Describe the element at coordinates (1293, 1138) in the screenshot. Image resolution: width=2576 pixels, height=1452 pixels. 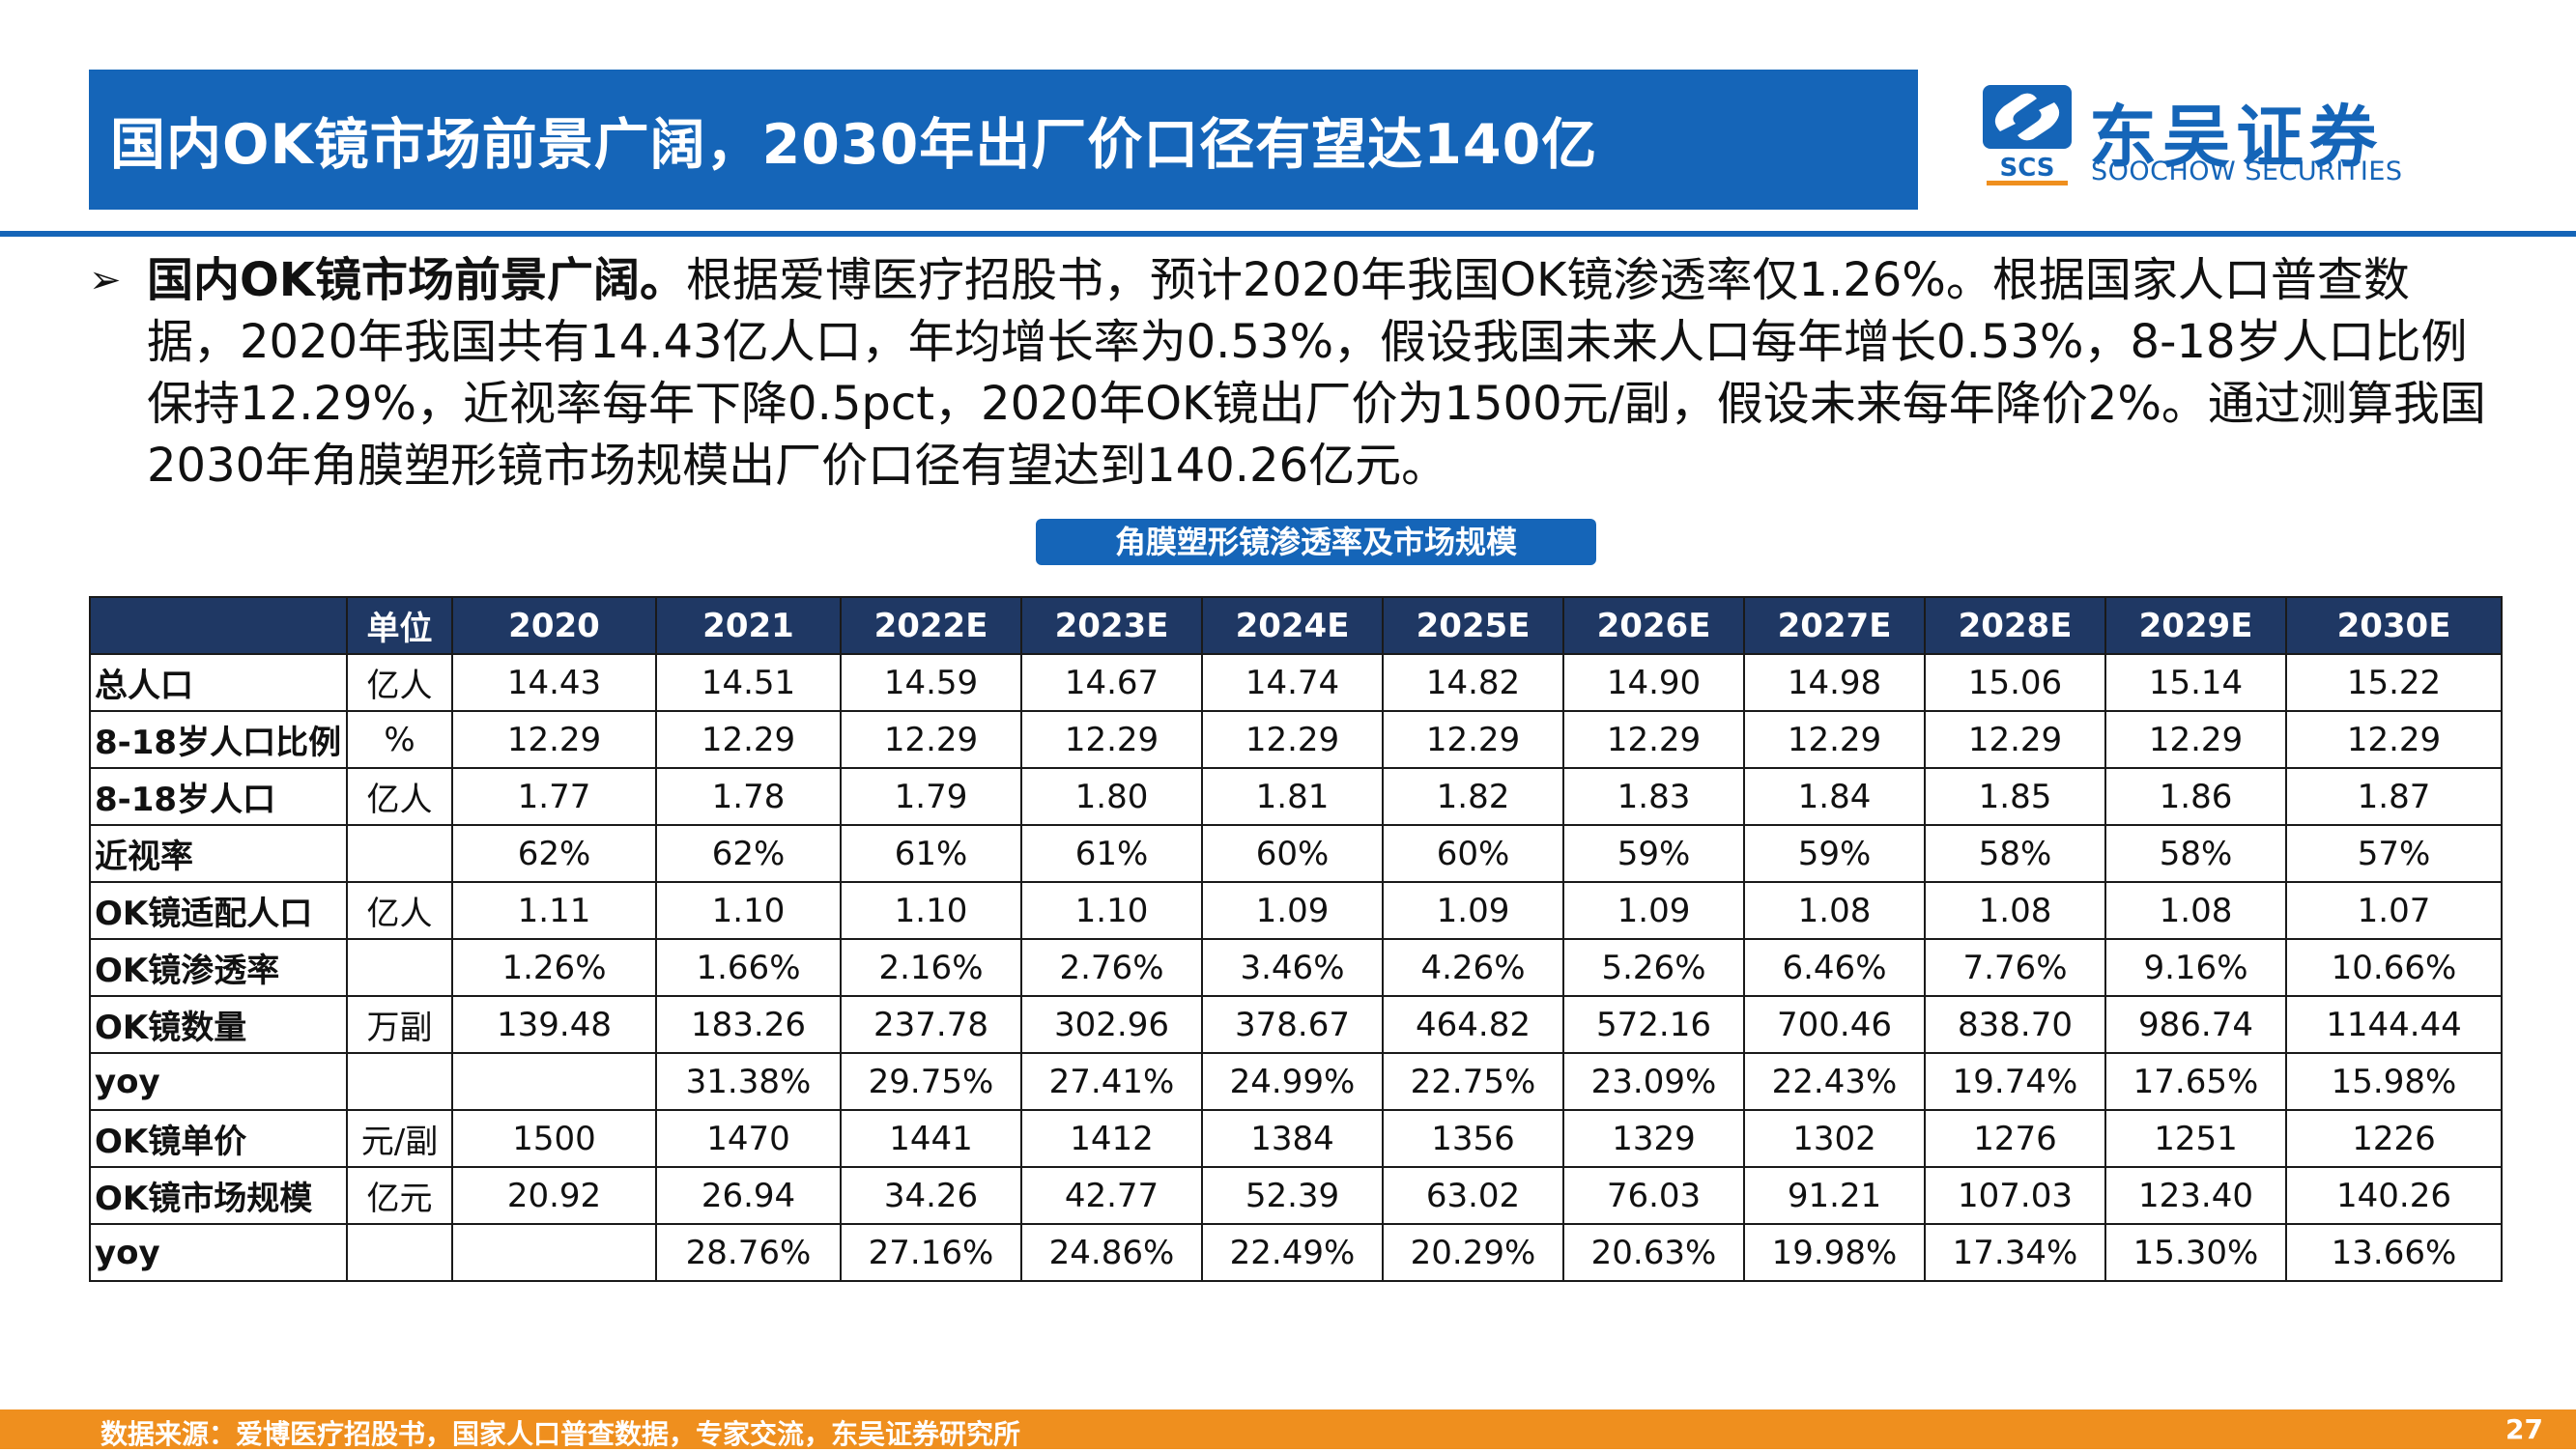
I see `value-cell: 1384` at that location.